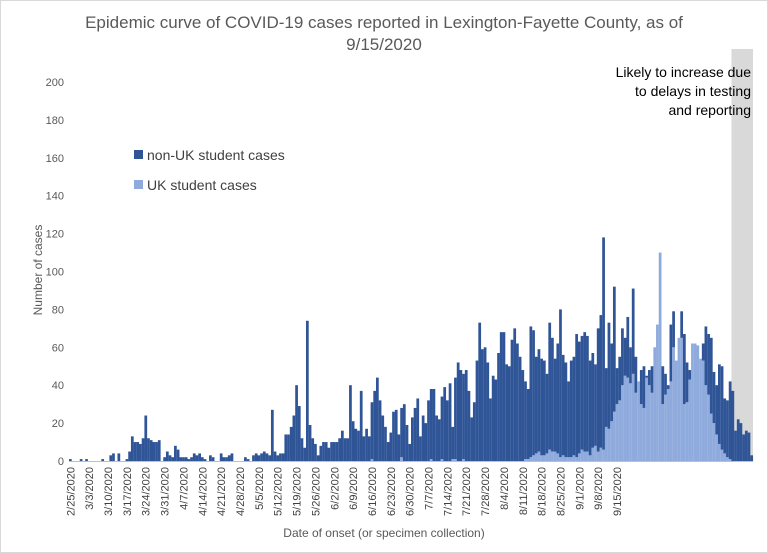  I want to click on x-tick-label: 6/23/2020, so click(392, 491).